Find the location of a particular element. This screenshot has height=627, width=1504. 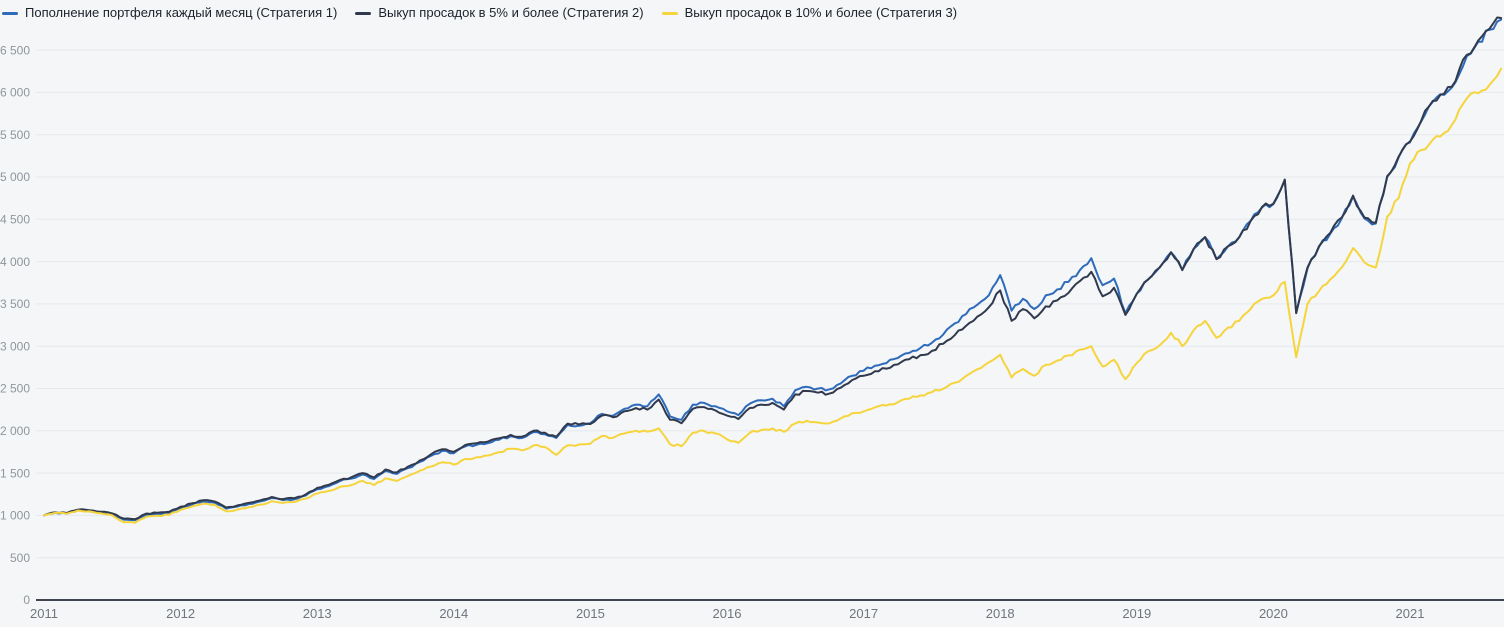

y-axis-tick-label: 4 000 is located at coordinates (15, 262).